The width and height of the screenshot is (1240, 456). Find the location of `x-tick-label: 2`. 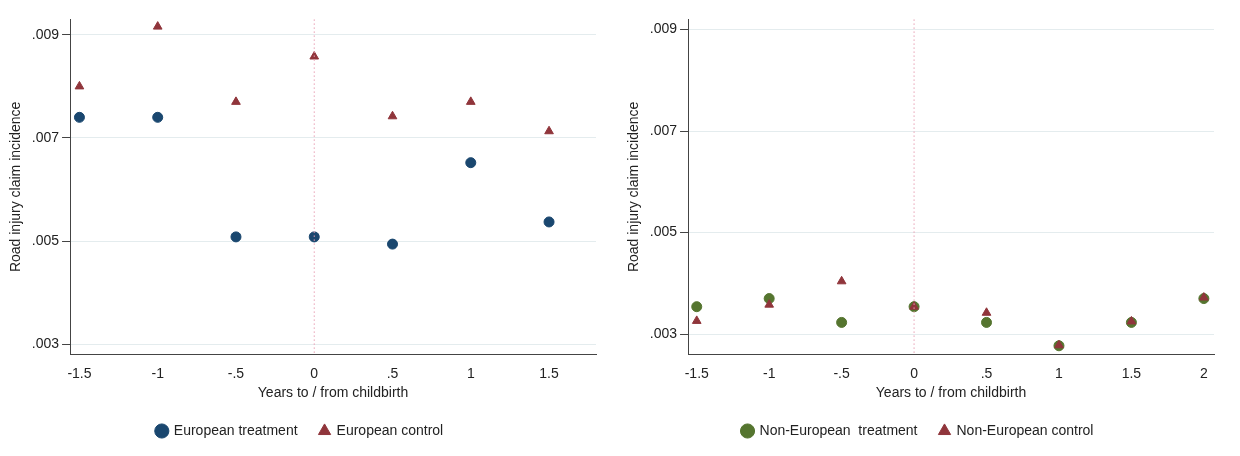

x-tick-label: 2 is located at coordinates (1203, 372).